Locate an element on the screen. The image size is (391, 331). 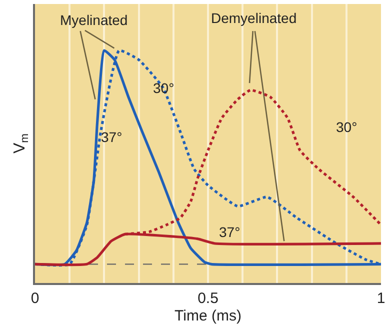
text: Demyelinated is located at coordinates (254, 18).